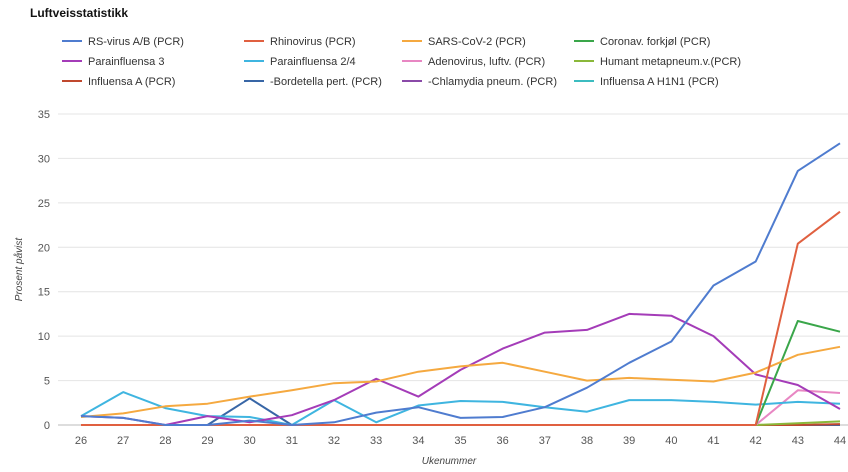 The height and width of the screenshot is (472, 848). I want to click on legend-label: Coronav. forkjøl (PCR), so click(655, 42).